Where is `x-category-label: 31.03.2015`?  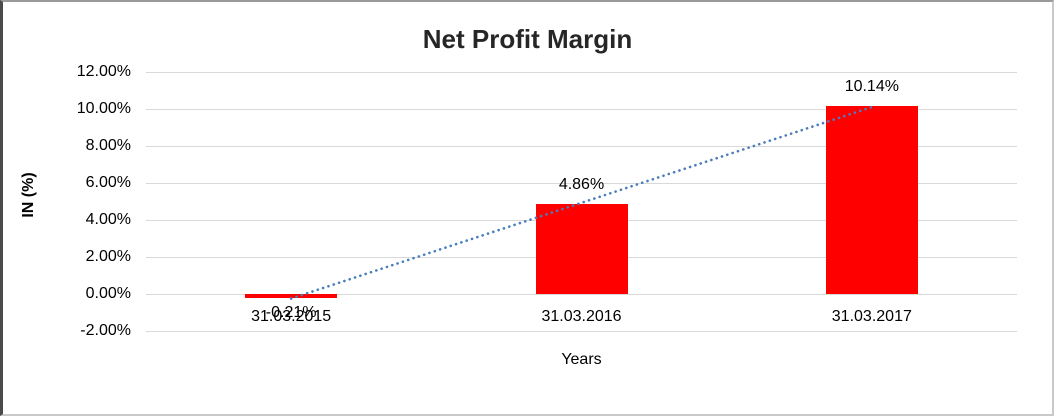
x-category-label: 31.03.2015 is located at coordinates (291, 316).